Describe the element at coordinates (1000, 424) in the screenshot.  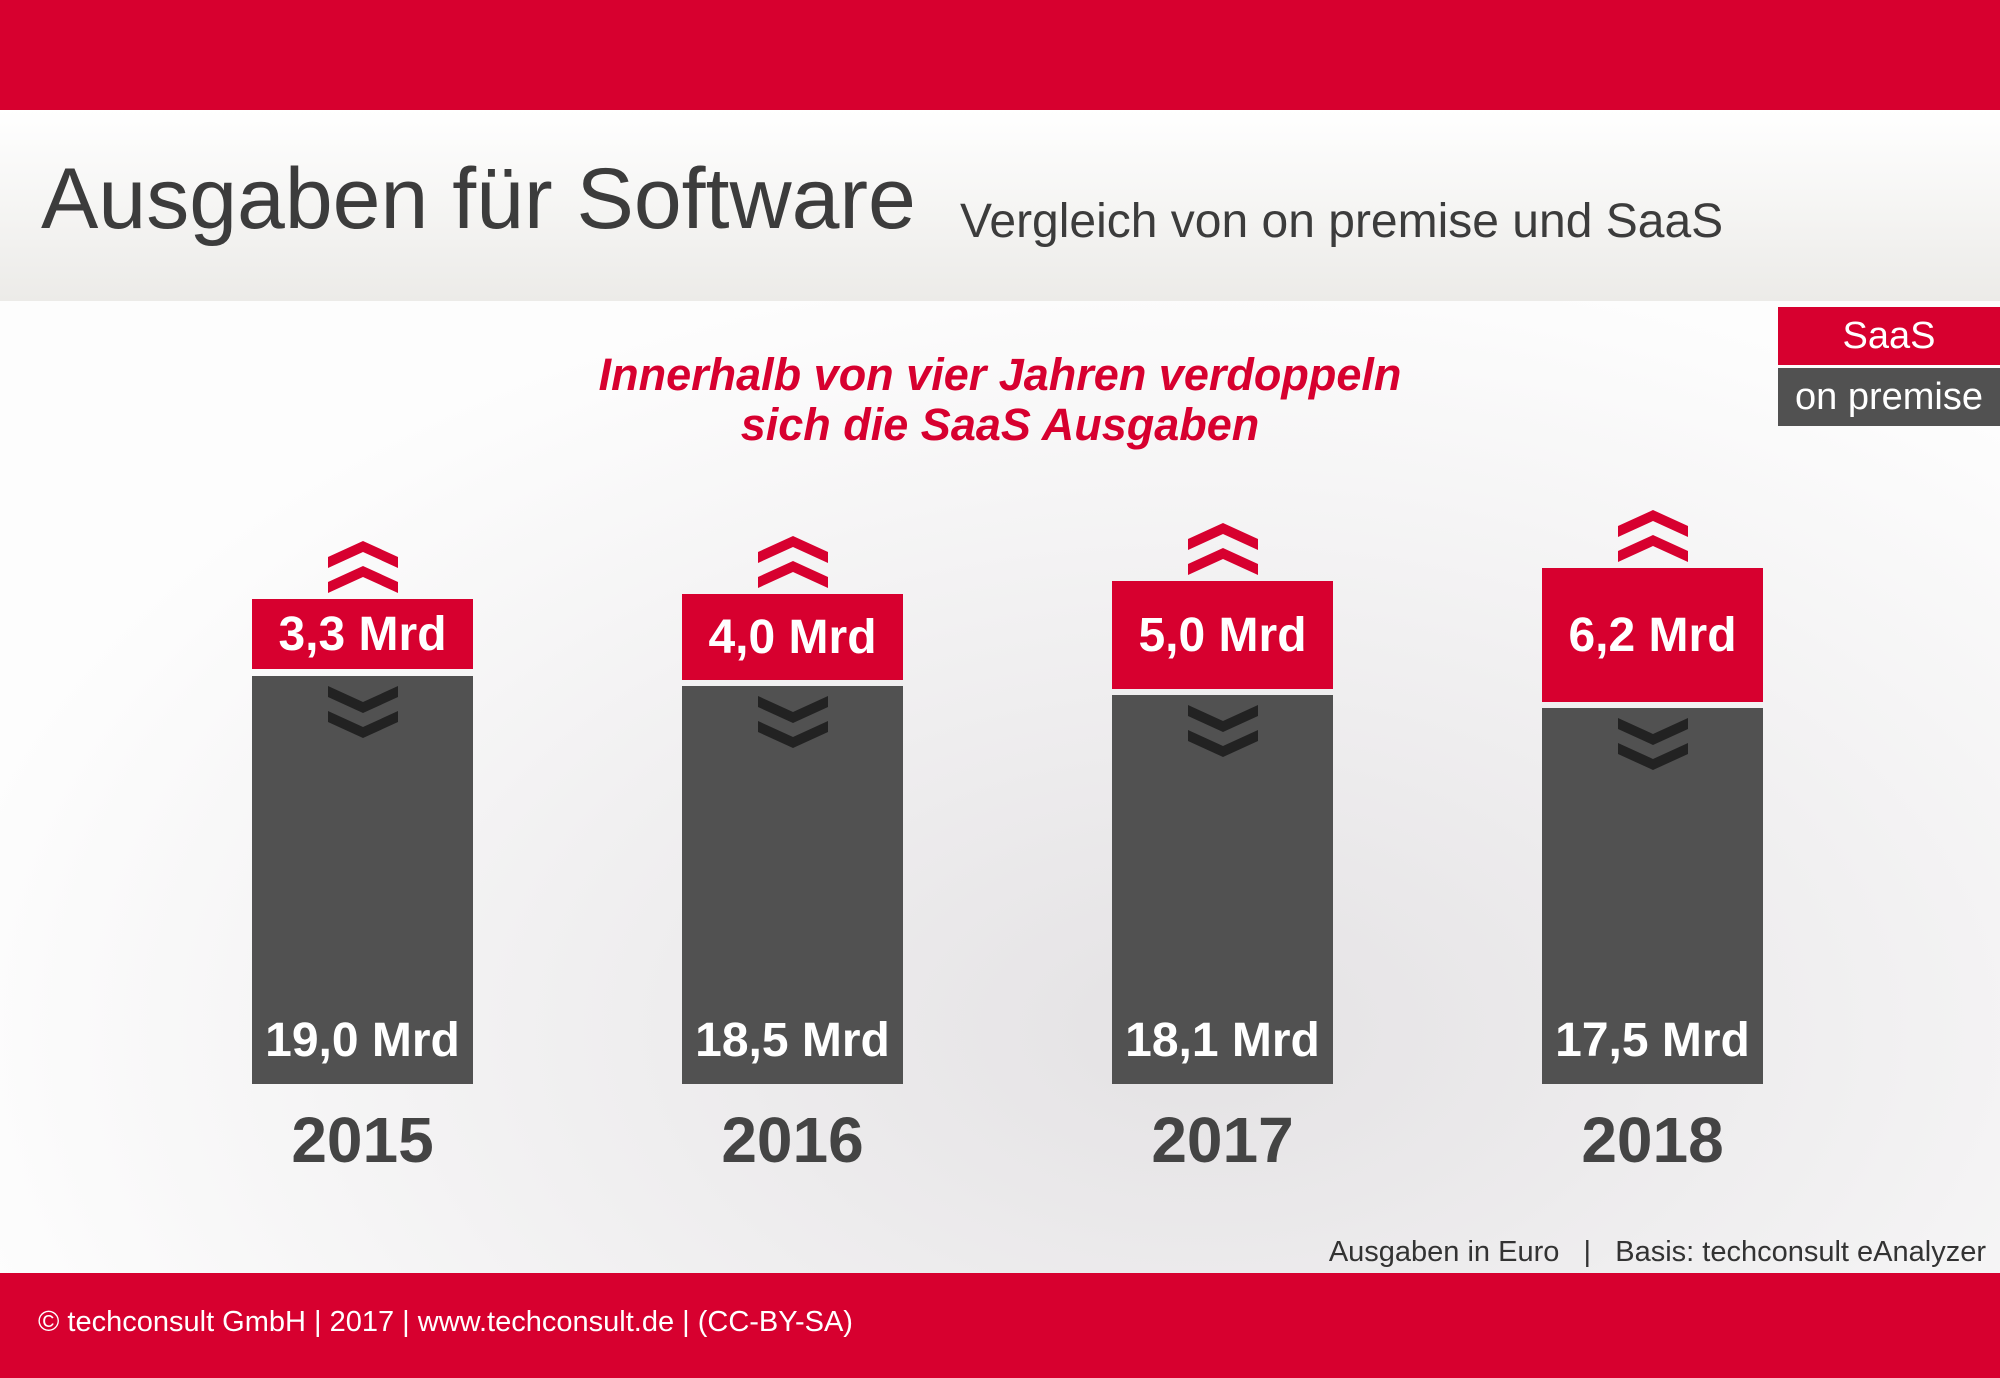
I see `headline-line-2: sich die SaaS Ausgaben` at that location.